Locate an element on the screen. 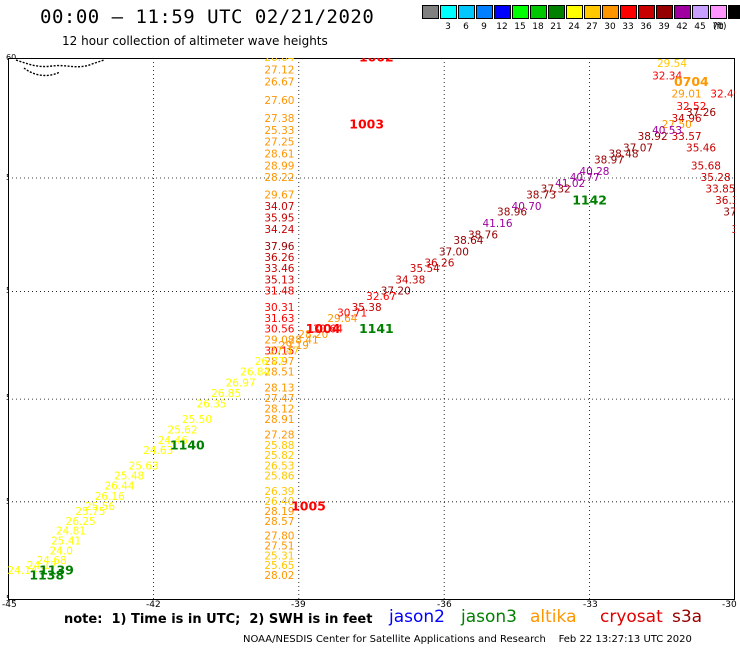 The image size is (740, 650). wave-height-point: 28.61 is located at coordinates (279, 155).